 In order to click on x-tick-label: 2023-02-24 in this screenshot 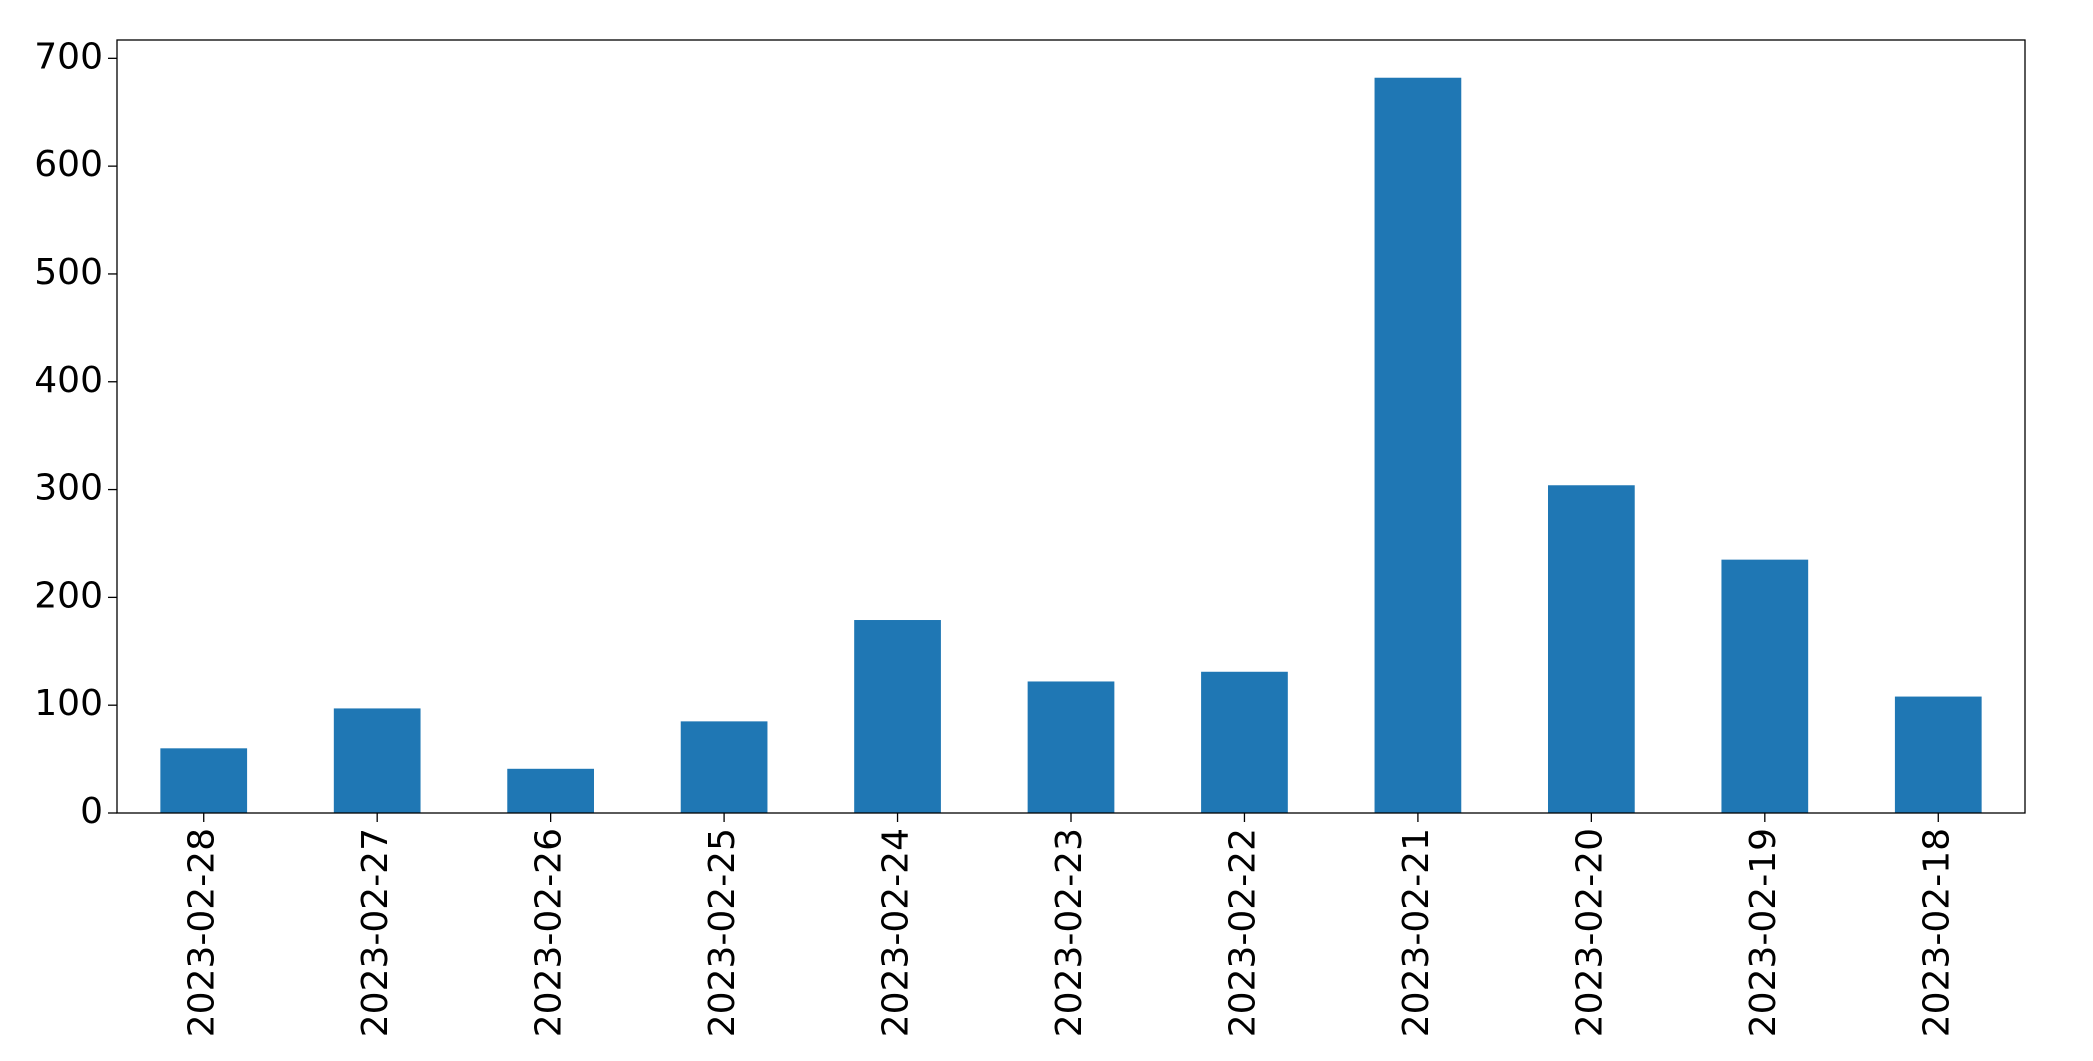, I will do `click(896, 932)`.